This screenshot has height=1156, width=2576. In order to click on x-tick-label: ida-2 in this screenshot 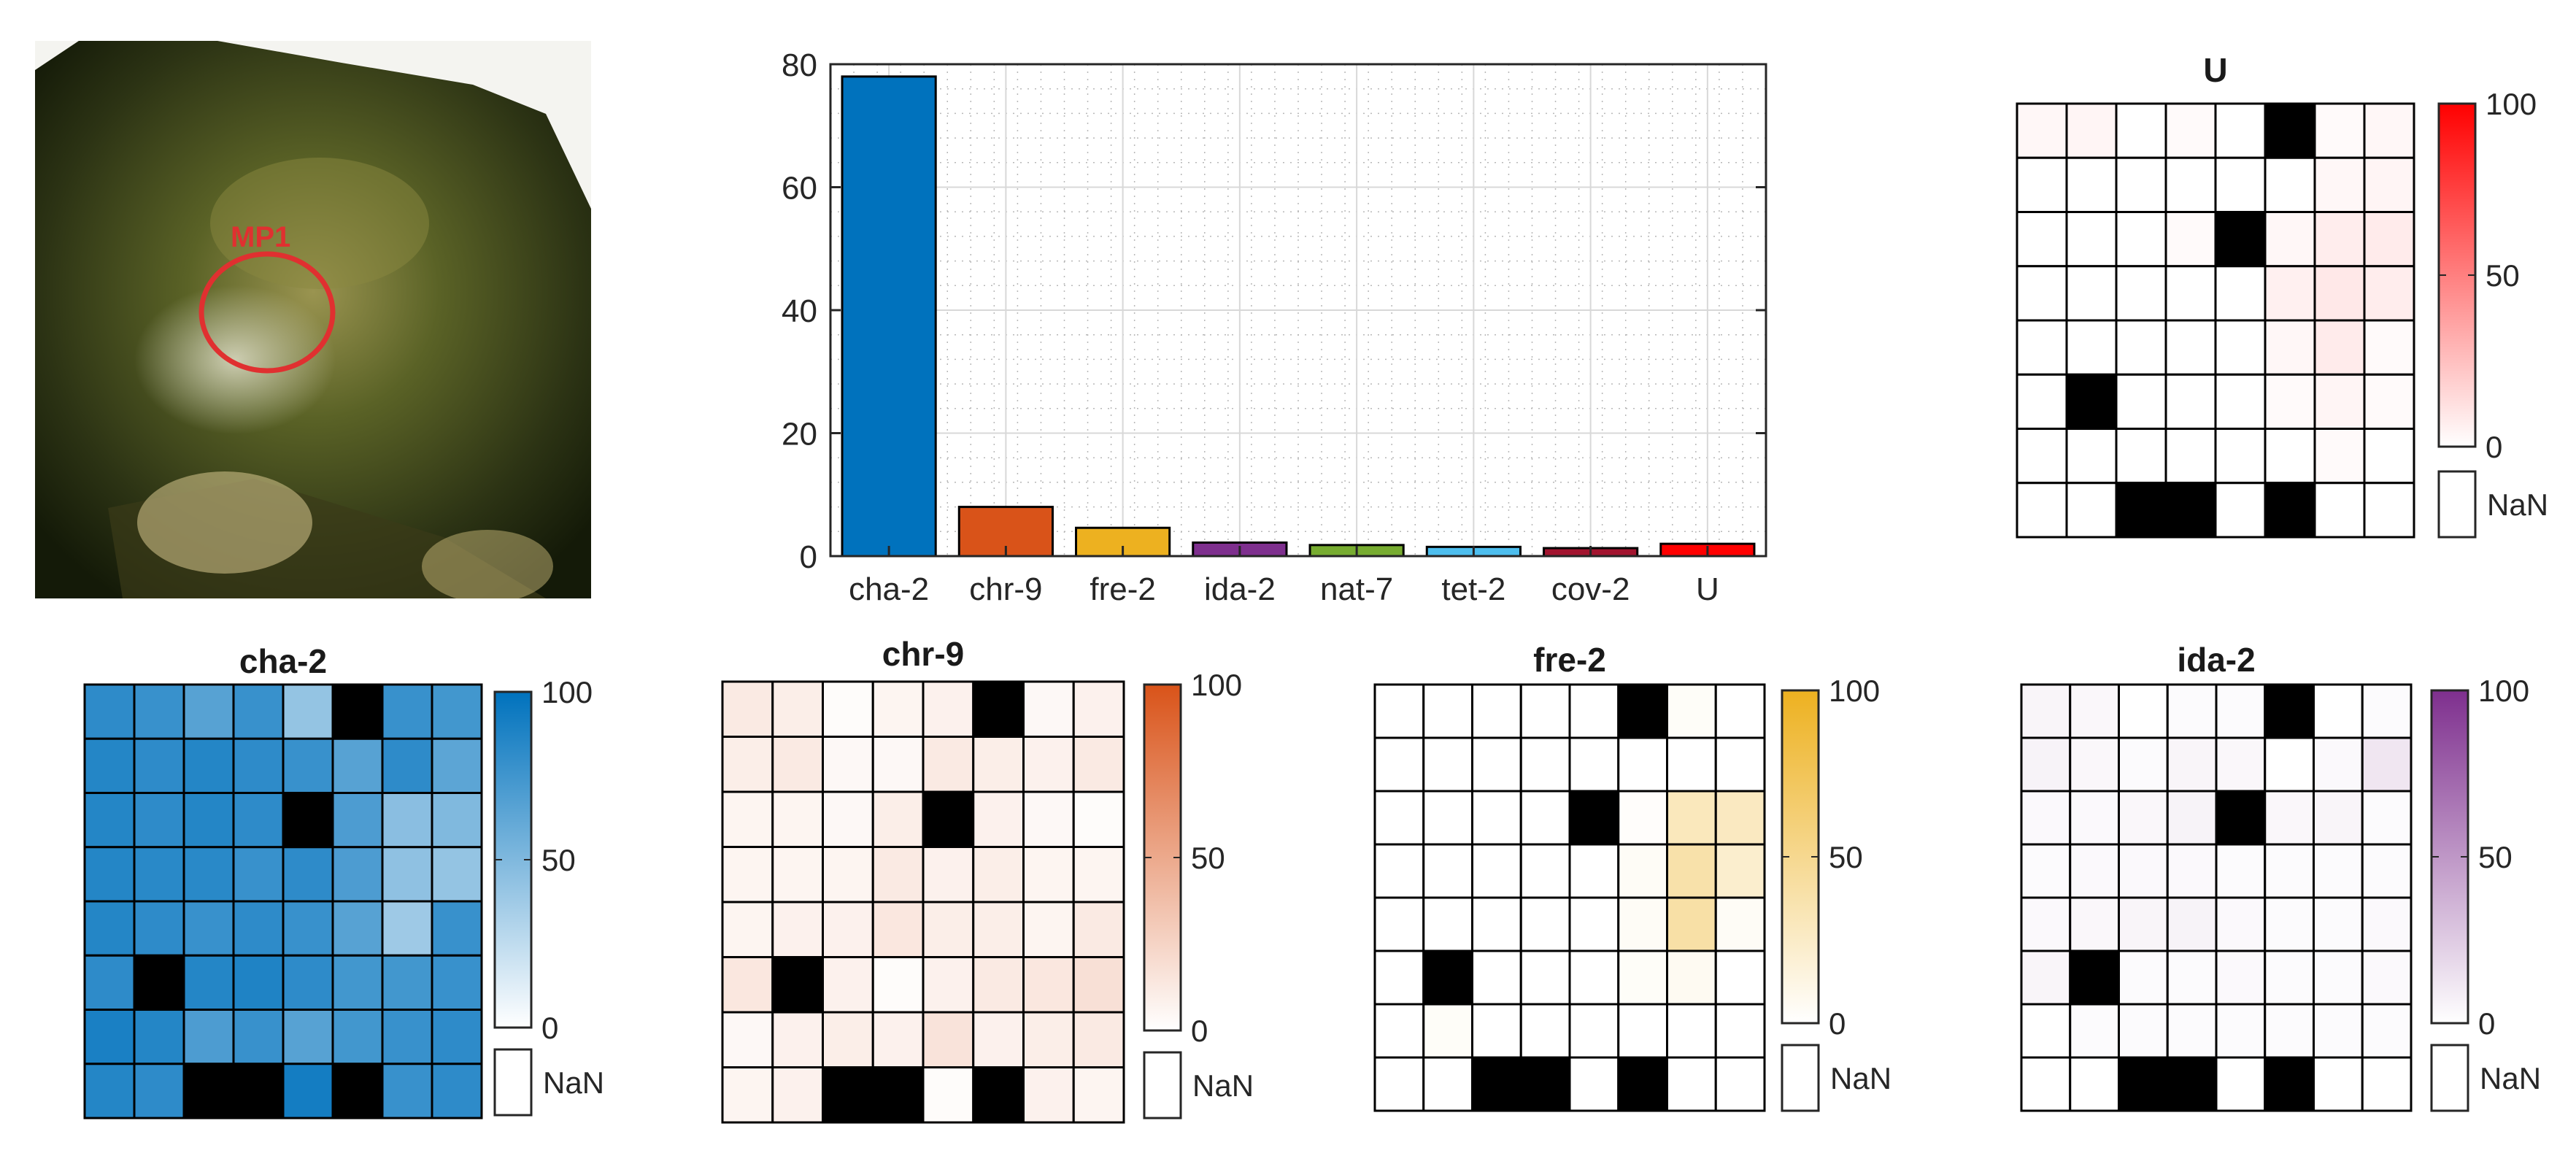, I will do `click(1240, 589)`.